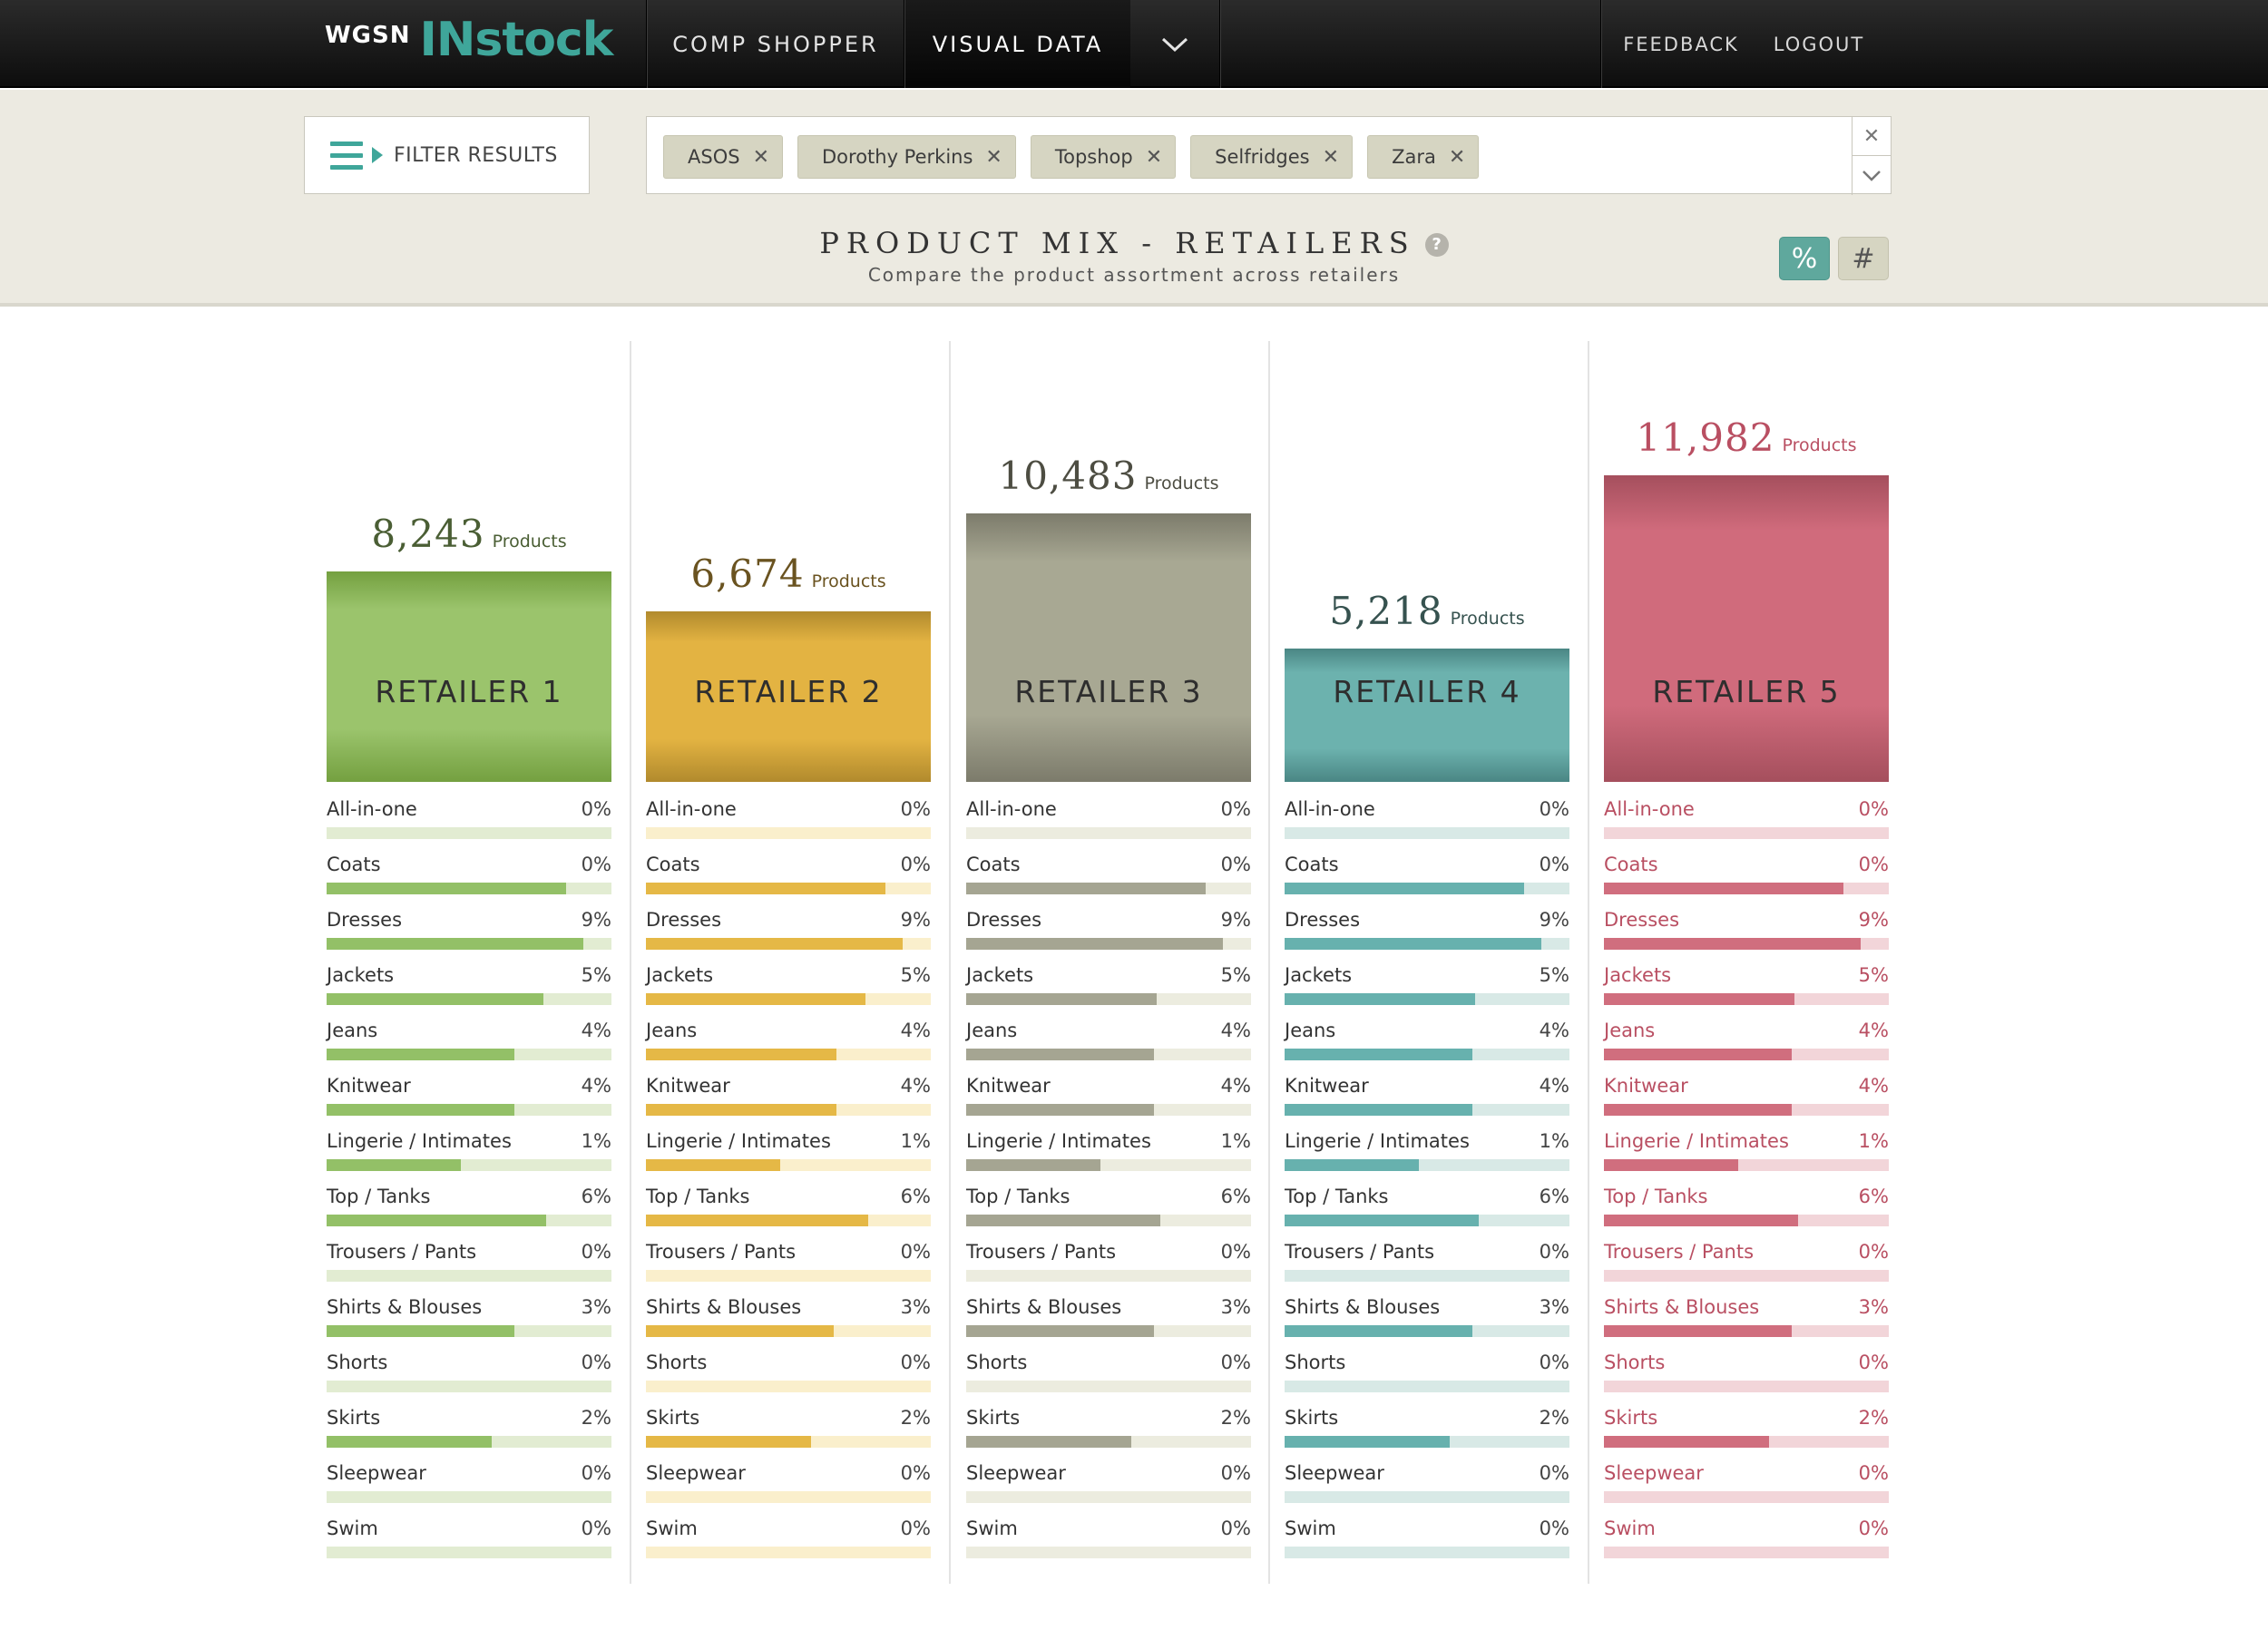 The image size is (2268, 1630). What do you see at coordinates (1175, 44) in the screenshot?
I see `nav-dropdown-button` at bounding box center [1175, 44].